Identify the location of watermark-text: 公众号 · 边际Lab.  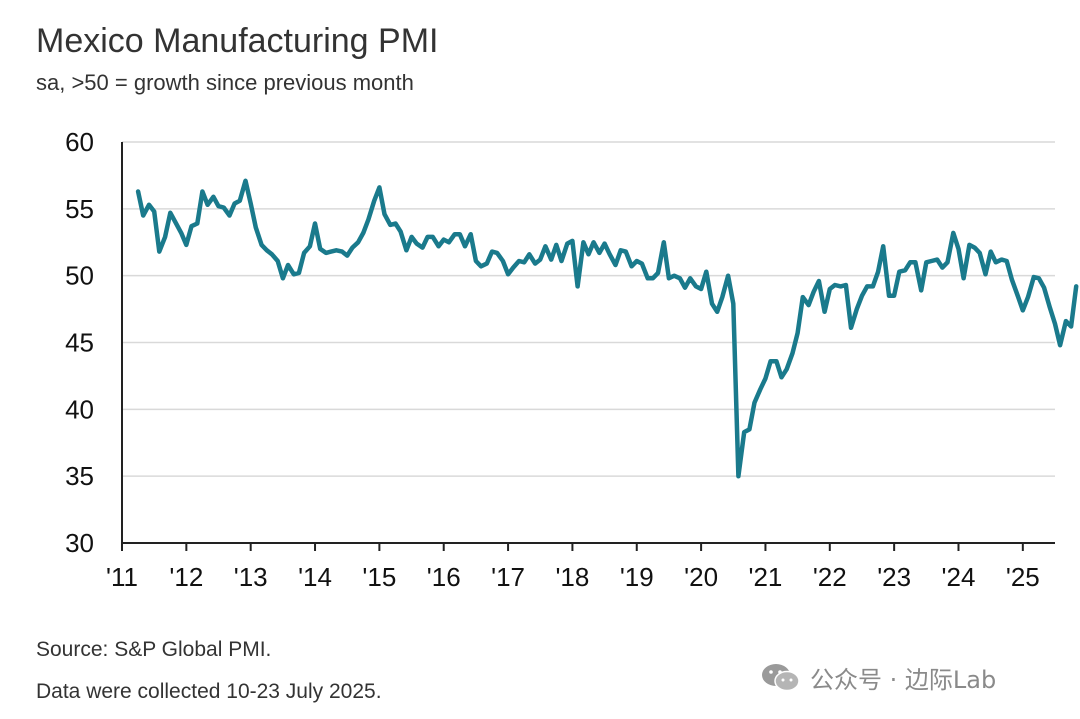
(903, 680).